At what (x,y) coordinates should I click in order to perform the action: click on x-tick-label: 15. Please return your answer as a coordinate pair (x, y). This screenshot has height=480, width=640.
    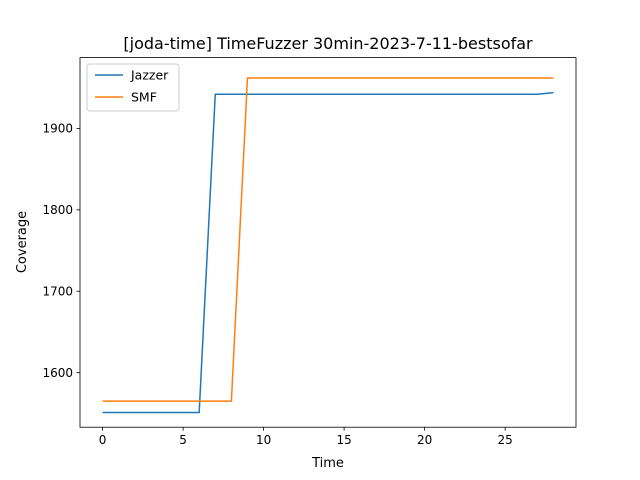
    Looking at the image, I should click on (343, 440).